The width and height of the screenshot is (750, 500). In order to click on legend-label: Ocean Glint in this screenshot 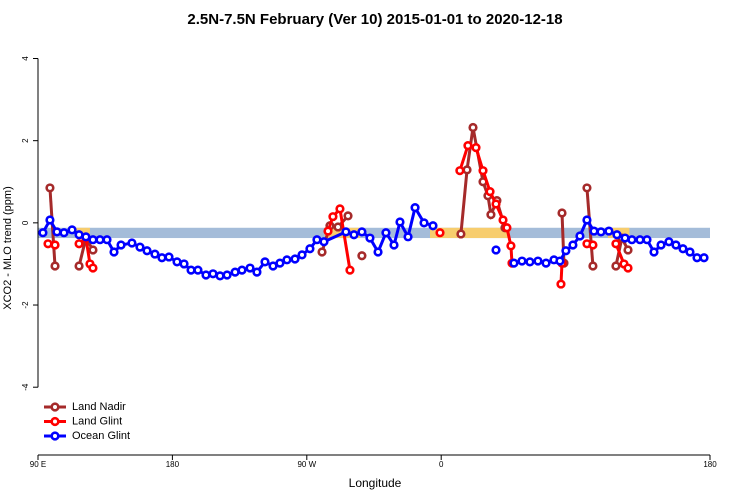, I will do `click(101, 436)`.